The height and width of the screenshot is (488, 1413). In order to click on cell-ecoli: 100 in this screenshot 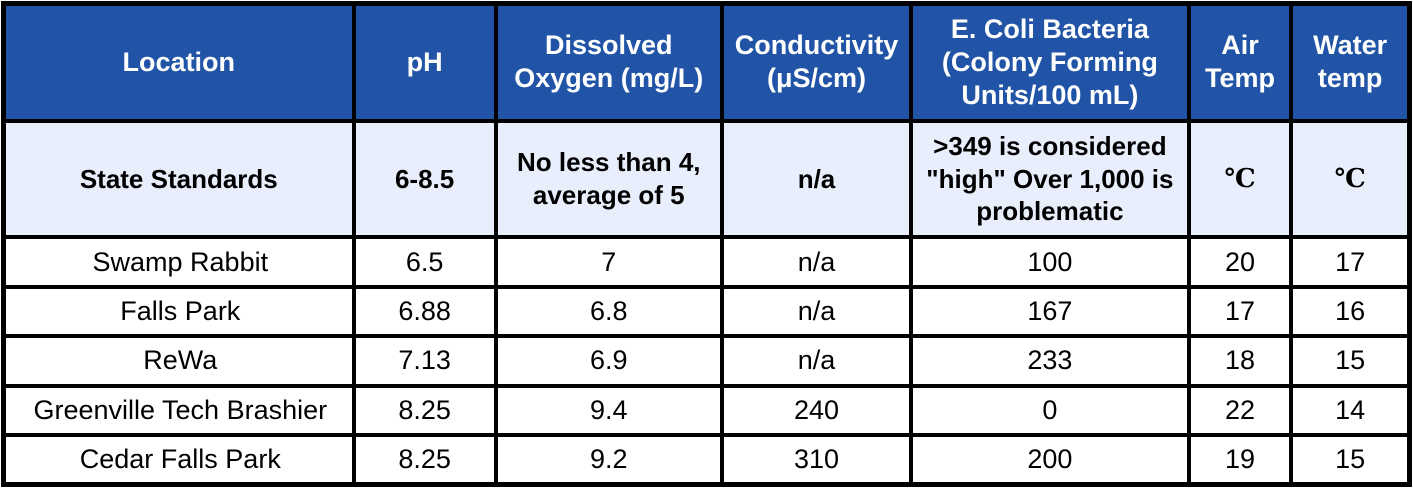, I will do `click(1050, 262)`.